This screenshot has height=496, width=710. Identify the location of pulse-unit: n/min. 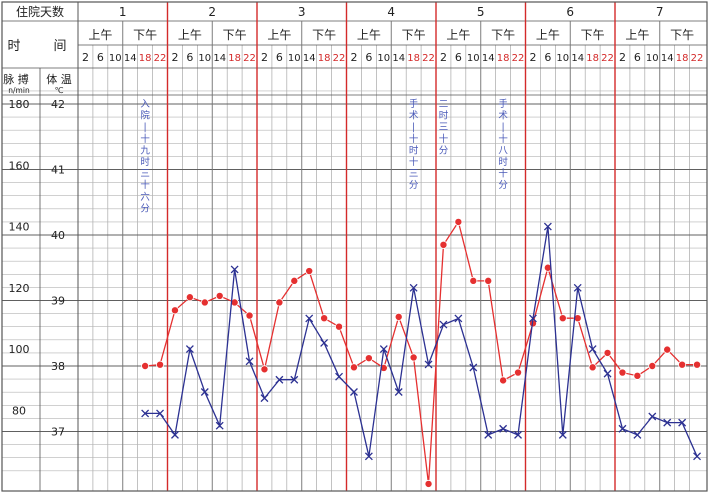
(19, 90).